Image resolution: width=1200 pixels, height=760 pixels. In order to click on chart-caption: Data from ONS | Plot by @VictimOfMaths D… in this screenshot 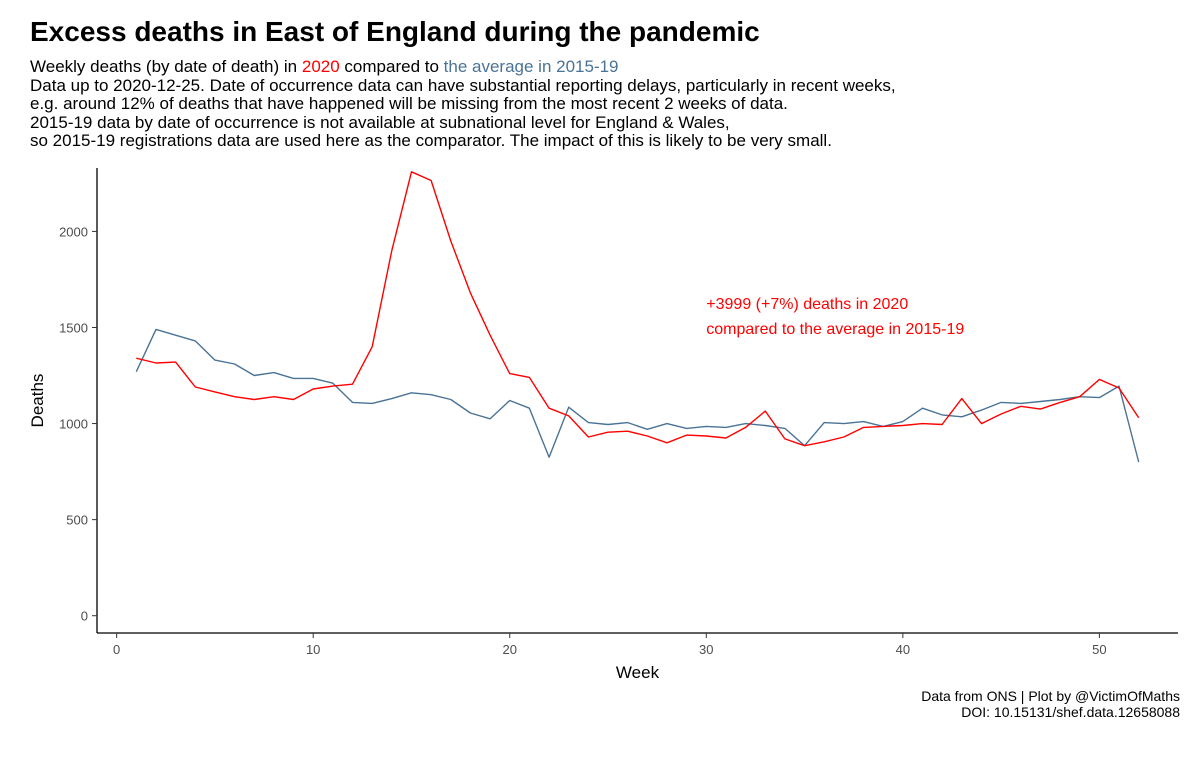, I will do `click(1050, 704)`.